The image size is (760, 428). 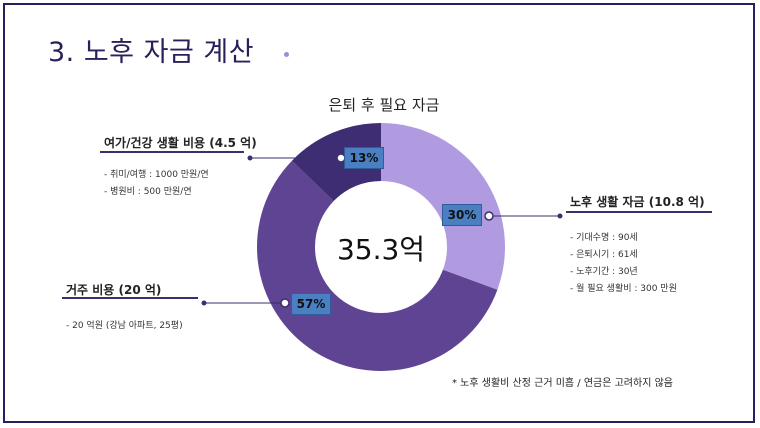 What do you see at coordinates (604, 255) in the screenshot?
I see `bullet-retirement-age: - 은퇴시기 : 61세` at bounding box center [604, 255].